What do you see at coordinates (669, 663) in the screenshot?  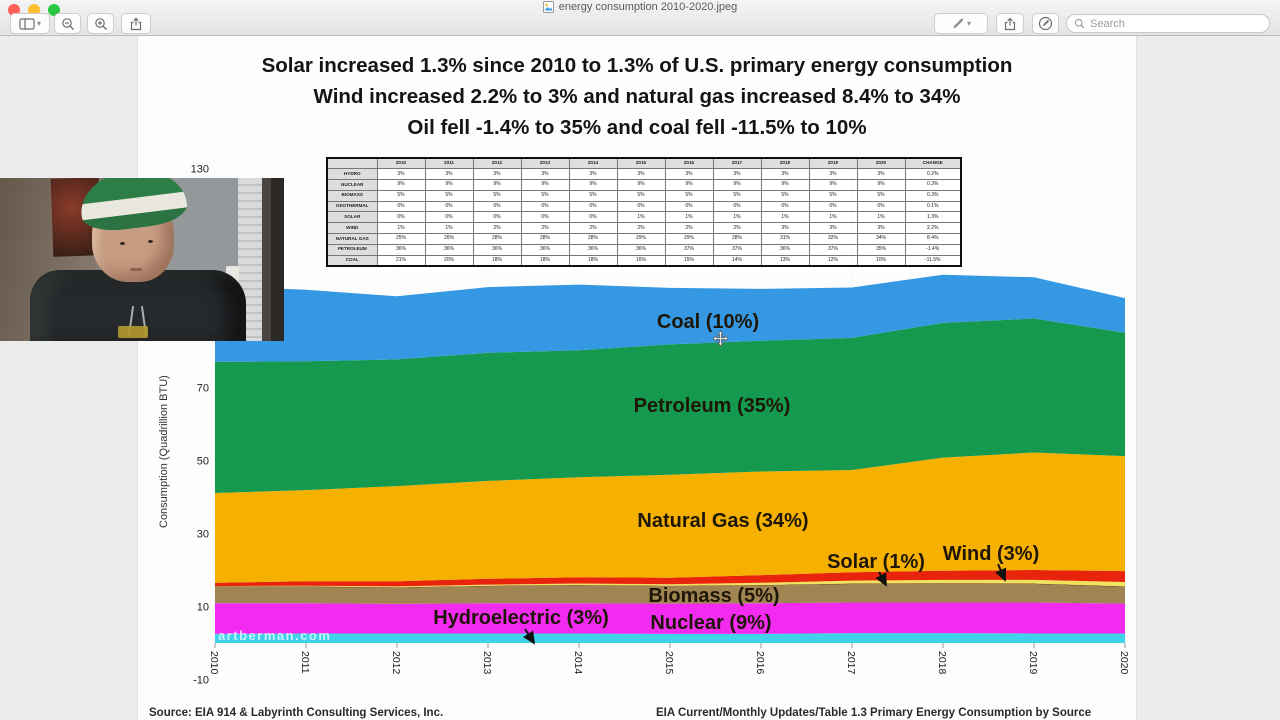 I see `x-axis-tick-label: 2015` at bounding box center [669, 663].